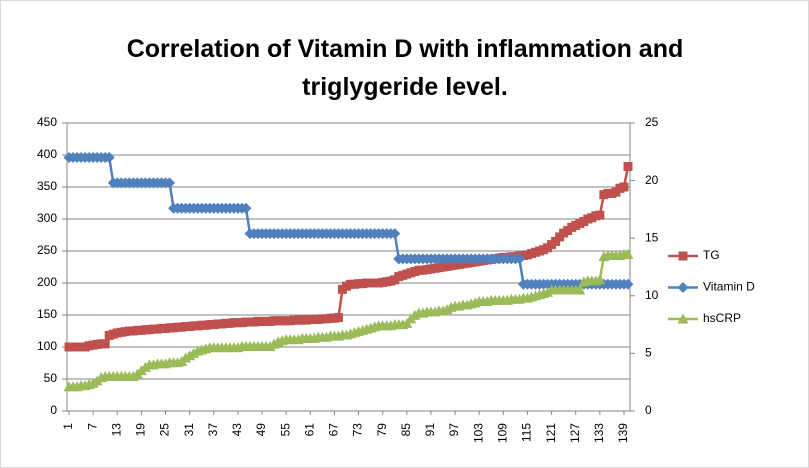  I want to click on y-tick-label: 50, so click(51, 378).